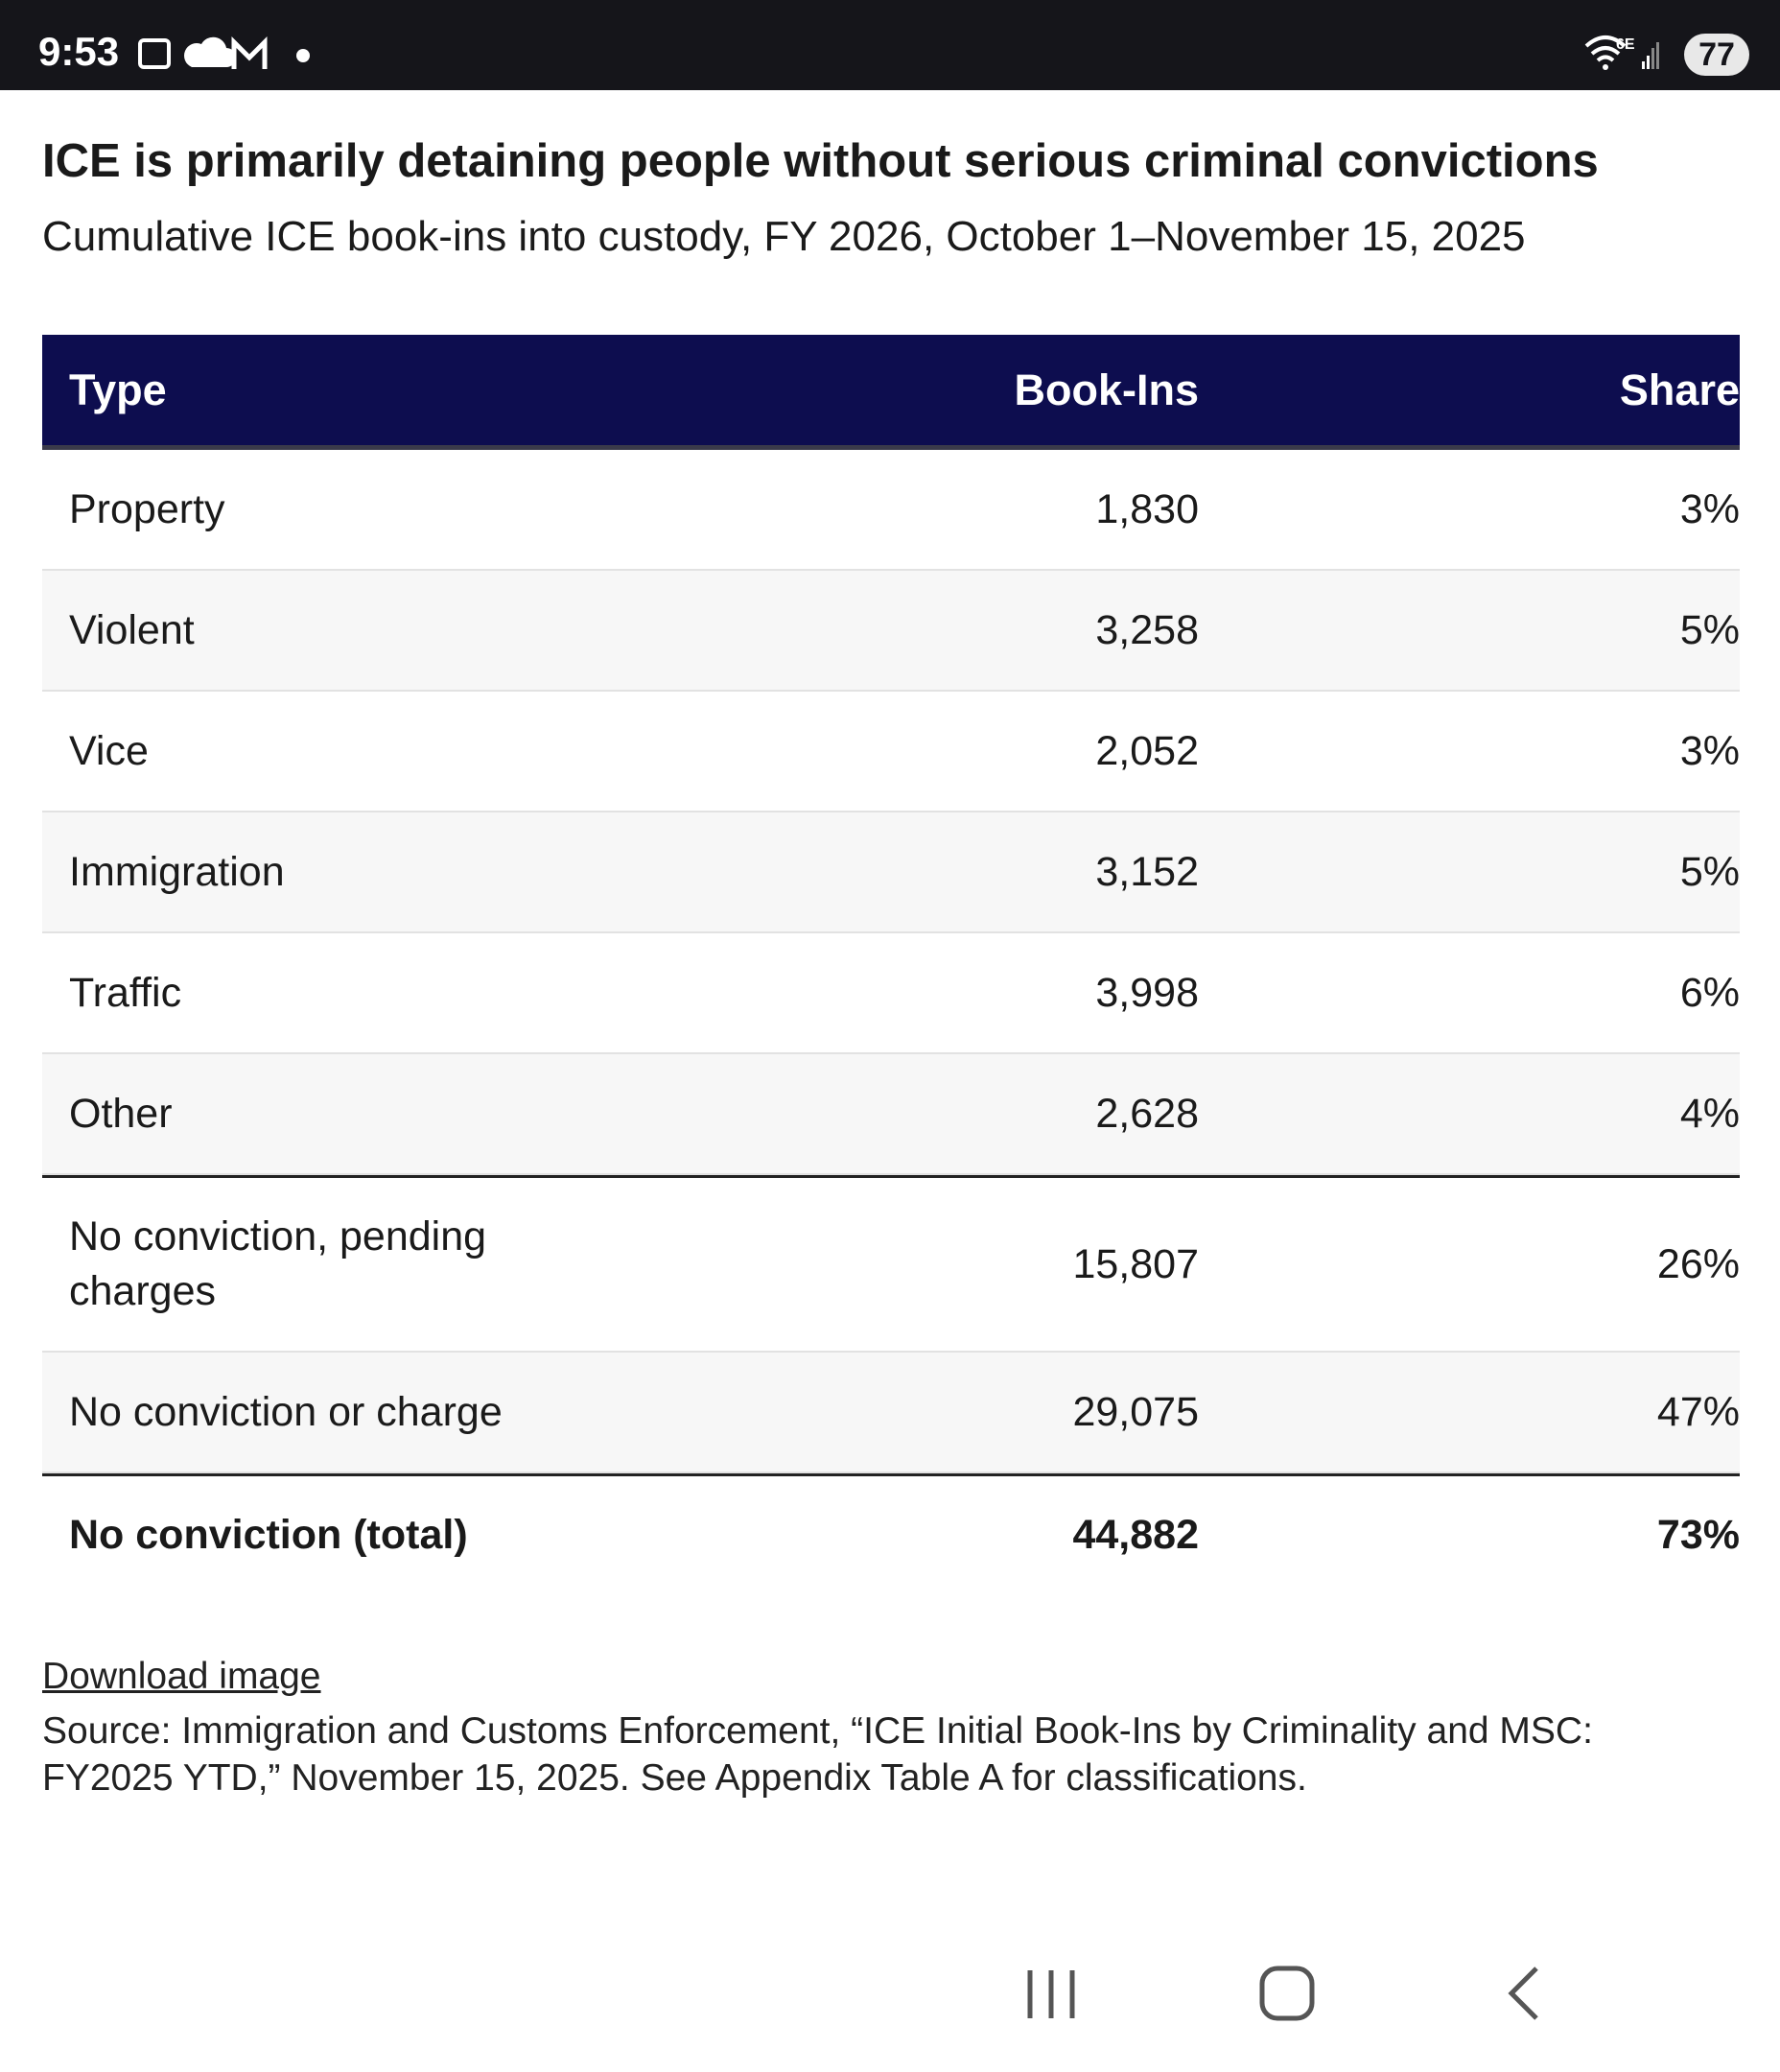 The height and width of the screenshot is (2072, 1780). I want to click on table-cell: 2,052, so click(1147, 750).